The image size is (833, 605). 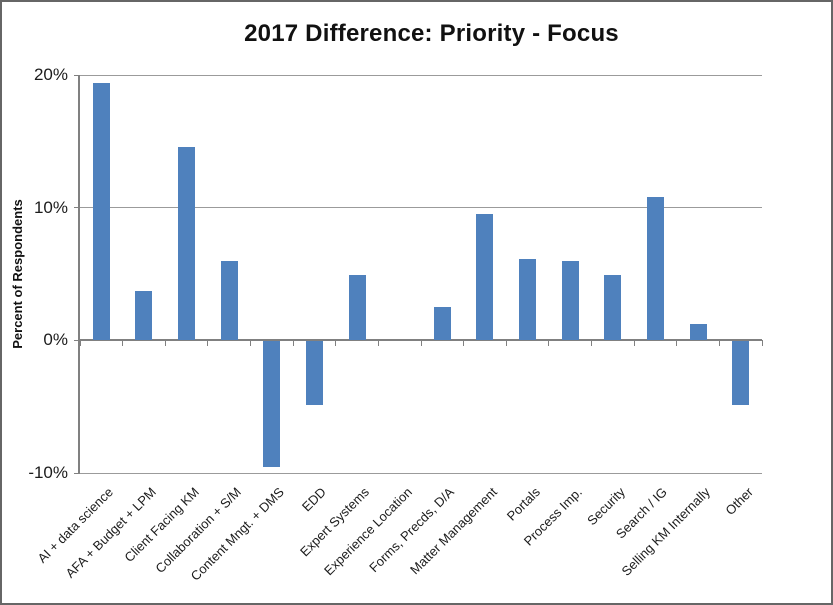 What do you see at coordinates (50, 207) in the screenshot?
I see `y-axis-tick-label: 10%` at bounding box center [50, 207].